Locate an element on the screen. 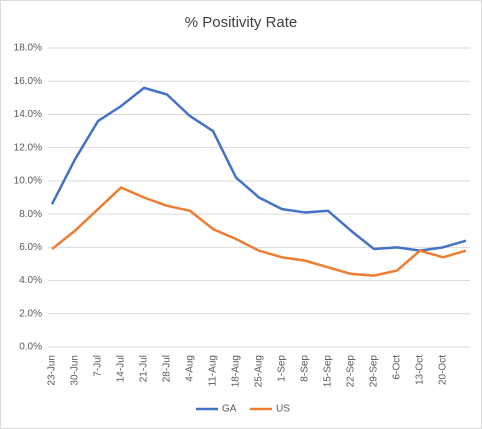 Image resolution: width=482 pixels, height=429 pixels. y-tick-label: 2.0% is located at coordinates (30, 313).